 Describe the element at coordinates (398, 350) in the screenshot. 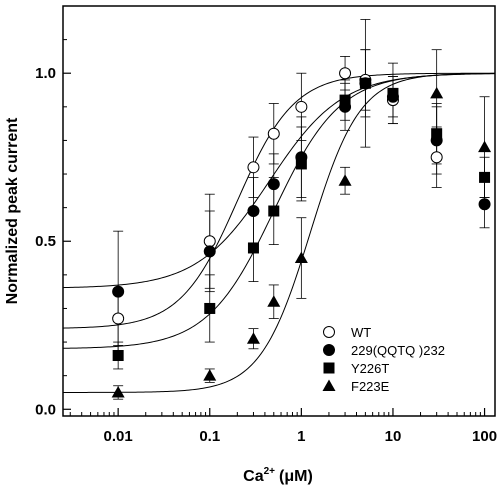

I see `legend-label: 229(QQTQ )232` at that location.